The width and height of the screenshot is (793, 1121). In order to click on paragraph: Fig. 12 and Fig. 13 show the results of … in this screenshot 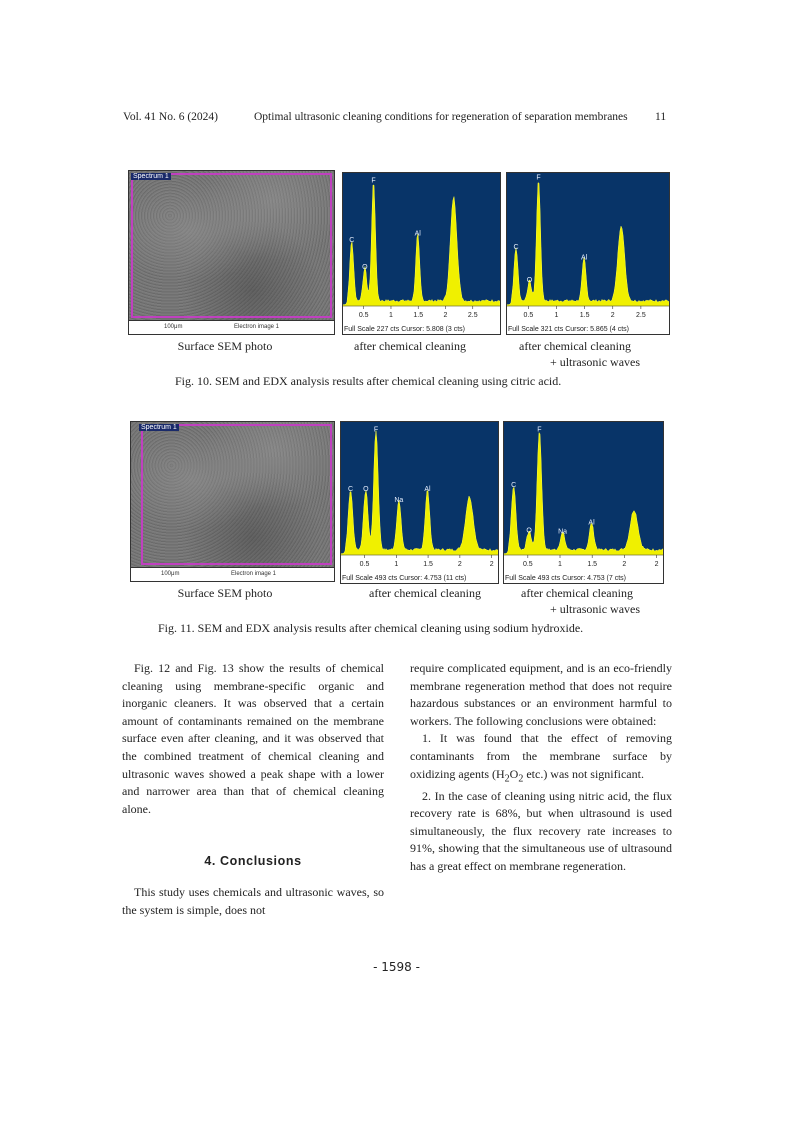, I will do `click(253, 738)`.